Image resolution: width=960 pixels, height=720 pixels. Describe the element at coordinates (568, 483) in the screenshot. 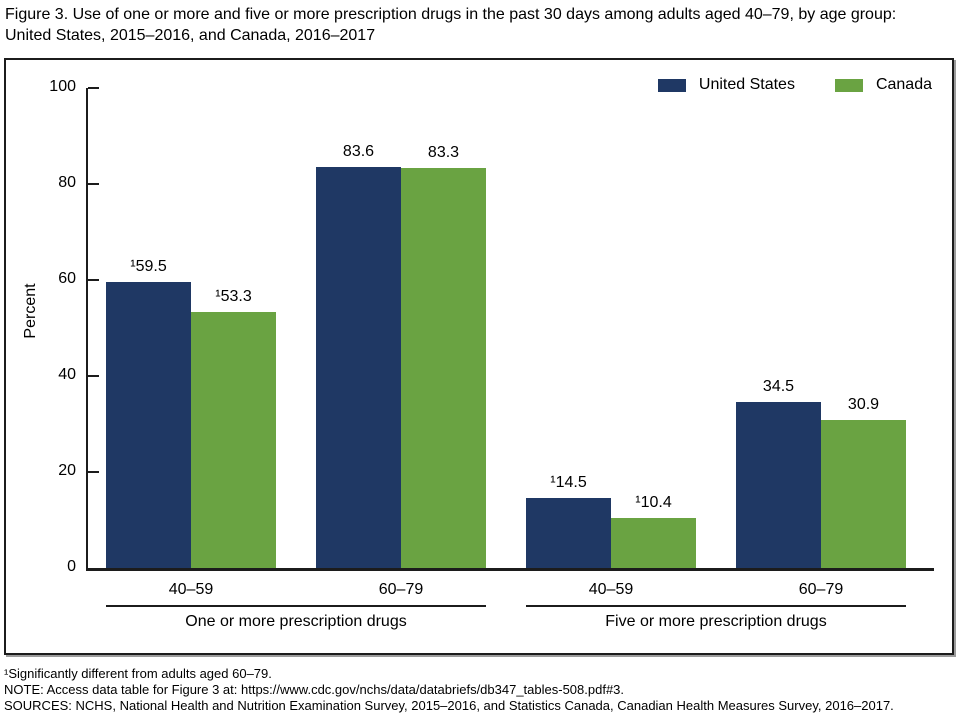

I see `bar-value-label: ¹14.5` at that location.